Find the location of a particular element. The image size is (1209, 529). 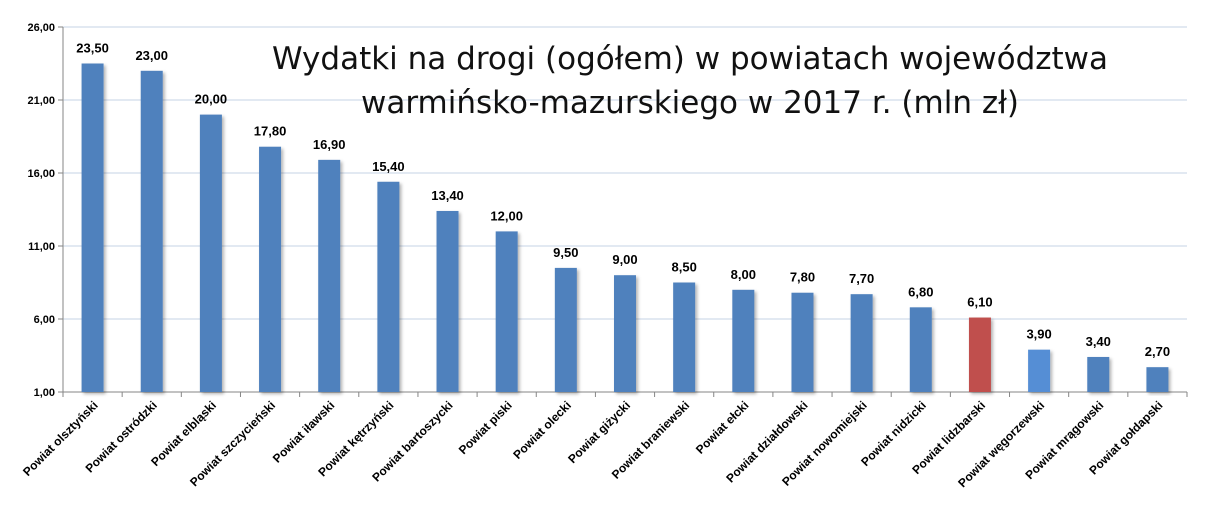

category-label: Powiat giżycki is located at coordinates (599, 432).